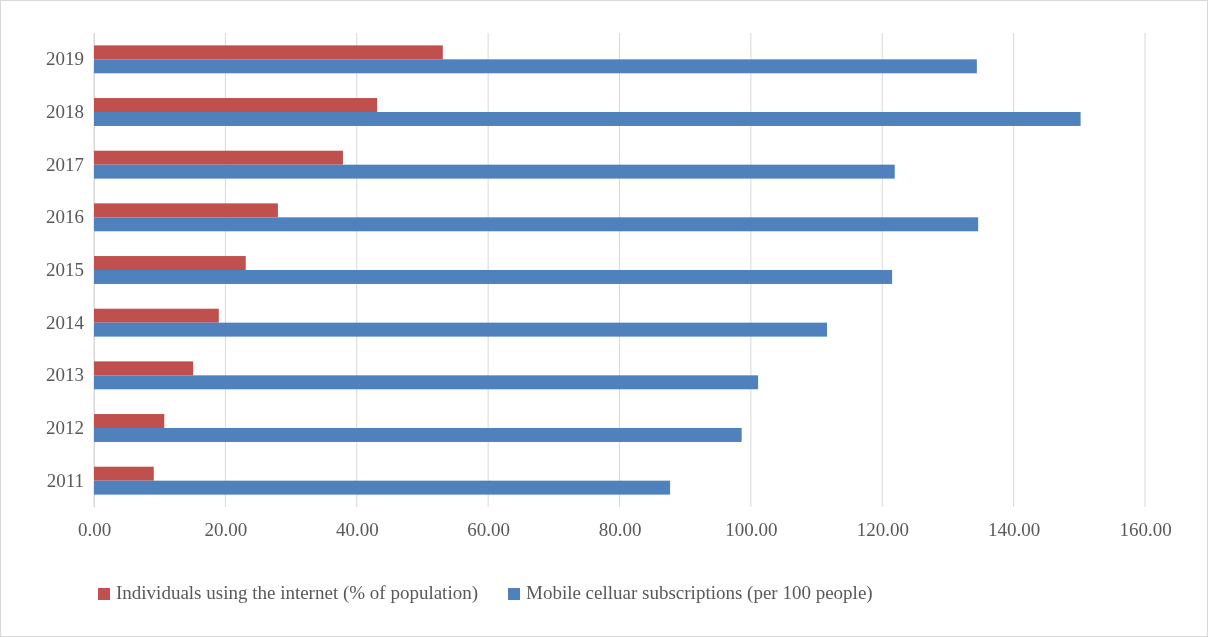 This screenshot has width=1208, height=637. I want to click on x-tick-label: 100.00, so click(751, 530).